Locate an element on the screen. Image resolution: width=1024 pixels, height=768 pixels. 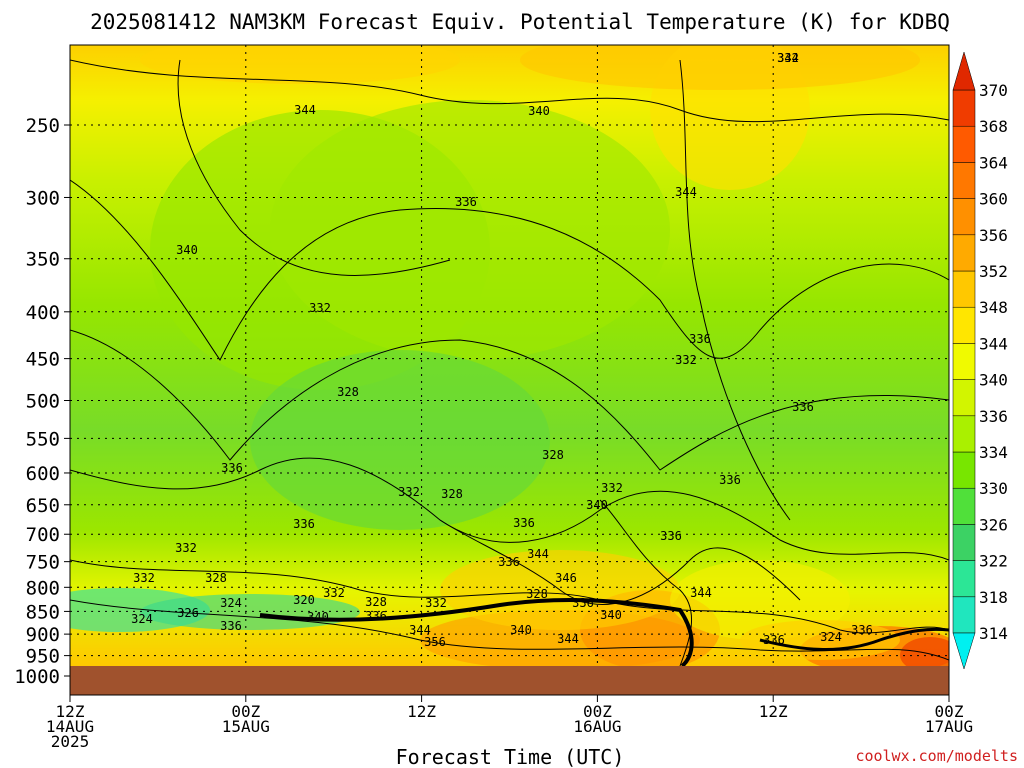
colorbar-label: 356 is located at coordinates (993, 235).